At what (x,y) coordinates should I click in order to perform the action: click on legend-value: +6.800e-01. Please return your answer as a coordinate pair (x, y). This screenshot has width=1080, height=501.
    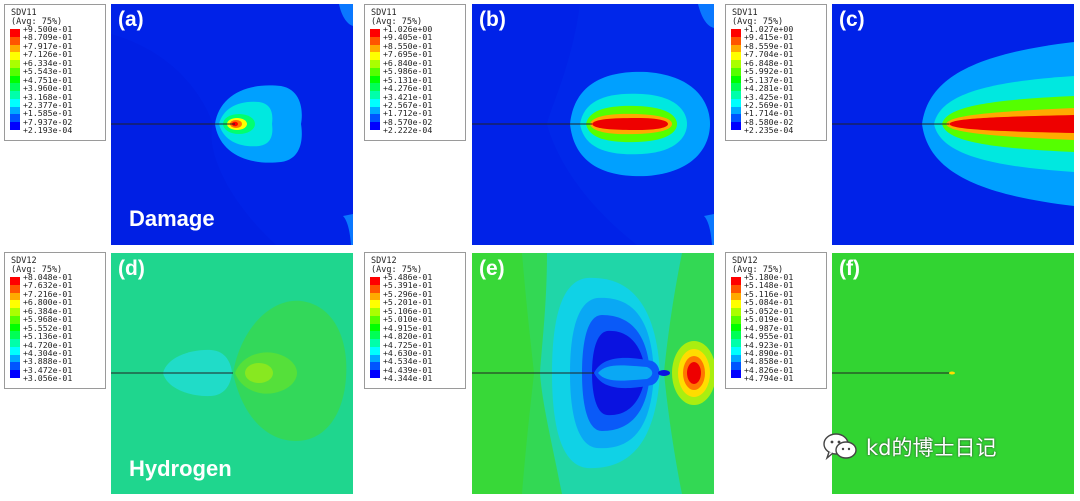
    Looking at the image, I should click on (48, 302).